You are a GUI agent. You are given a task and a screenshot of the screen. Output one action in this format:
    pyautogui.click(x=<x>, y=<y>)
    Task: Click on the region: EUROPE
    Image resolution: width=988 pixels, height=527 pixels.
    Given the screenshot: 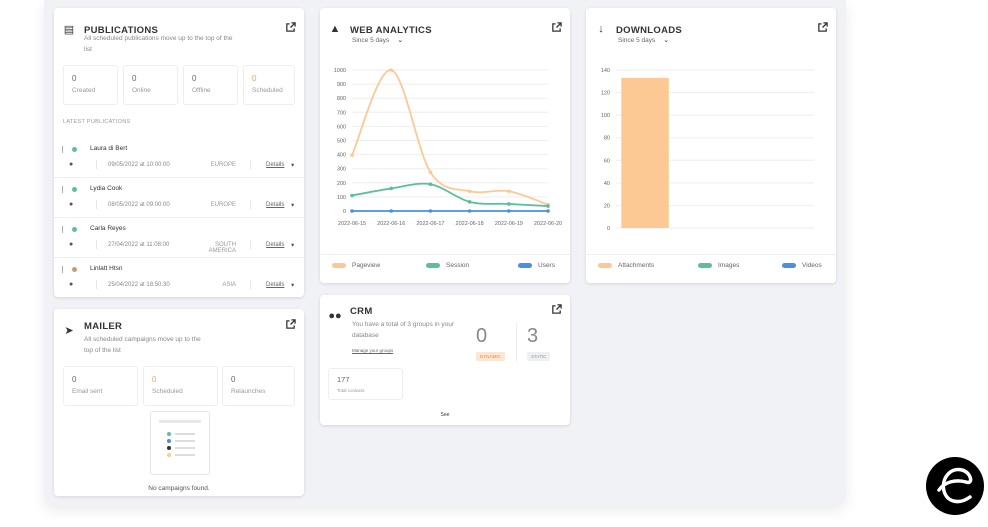 What is the action you would take?
    pyautogui.click(x=223, y=165)
    